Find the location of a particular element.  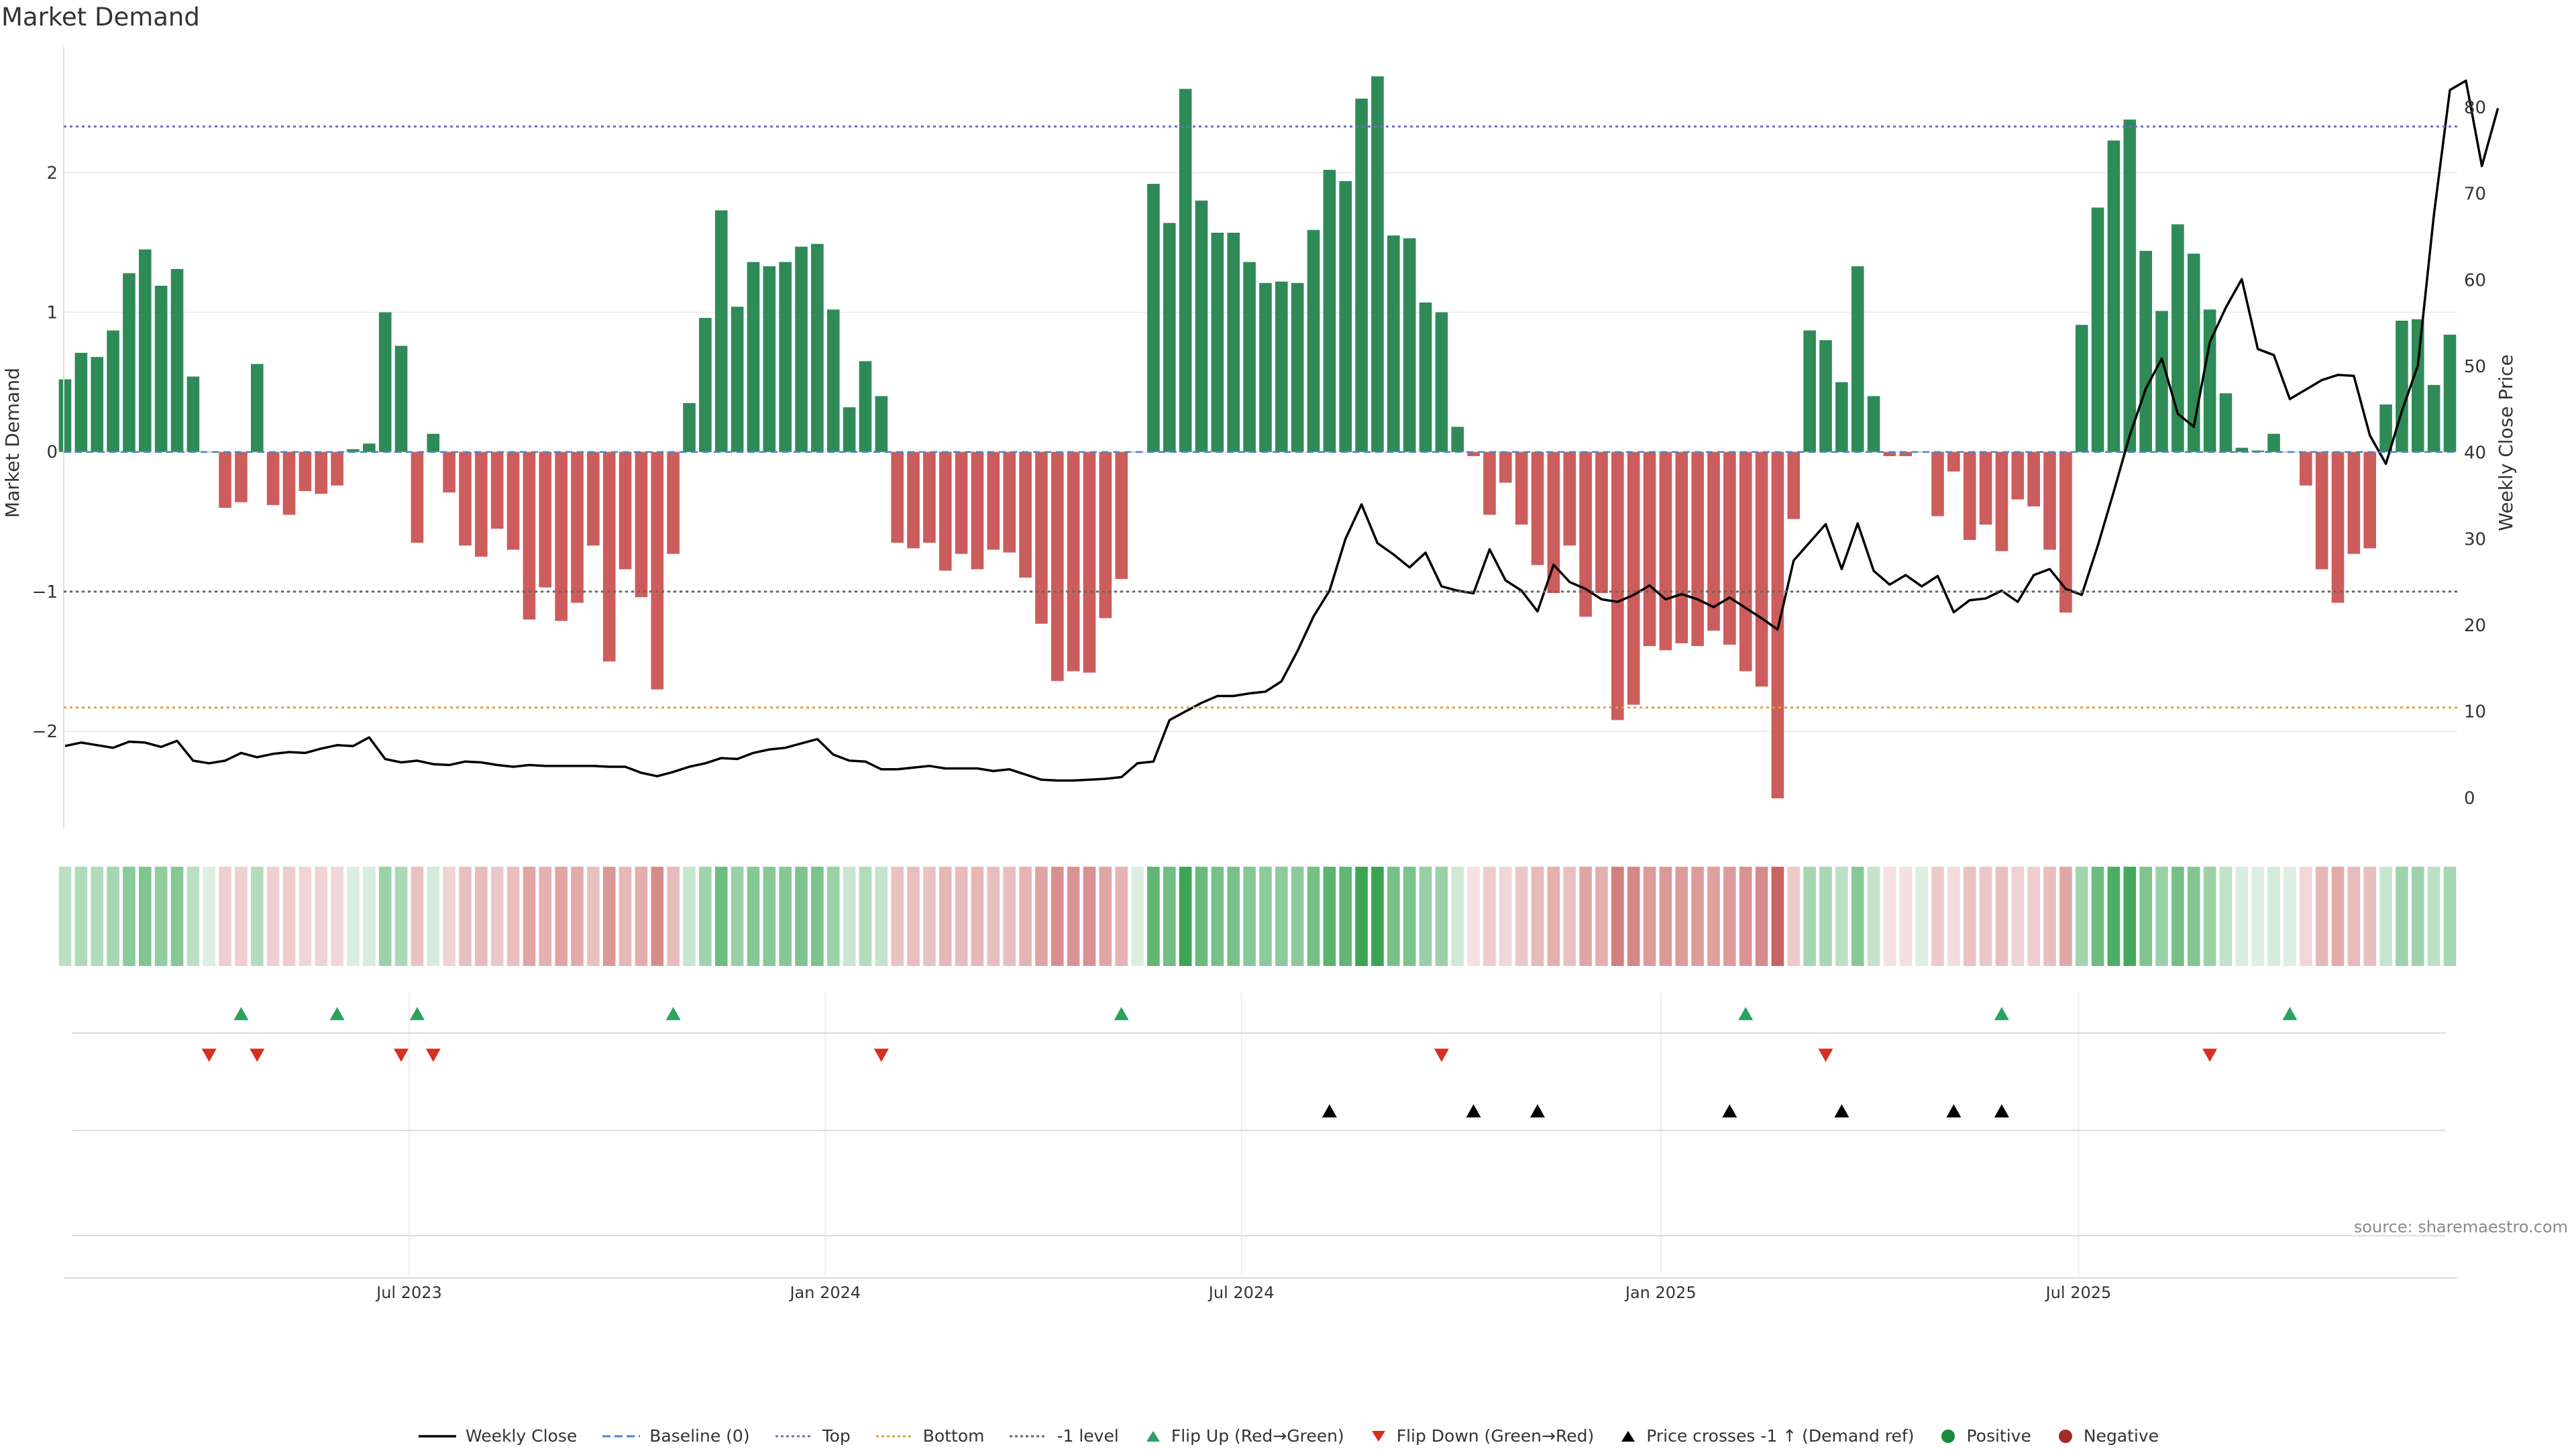

y-tick-label-left: 0 is located at coordinates (52, 453).